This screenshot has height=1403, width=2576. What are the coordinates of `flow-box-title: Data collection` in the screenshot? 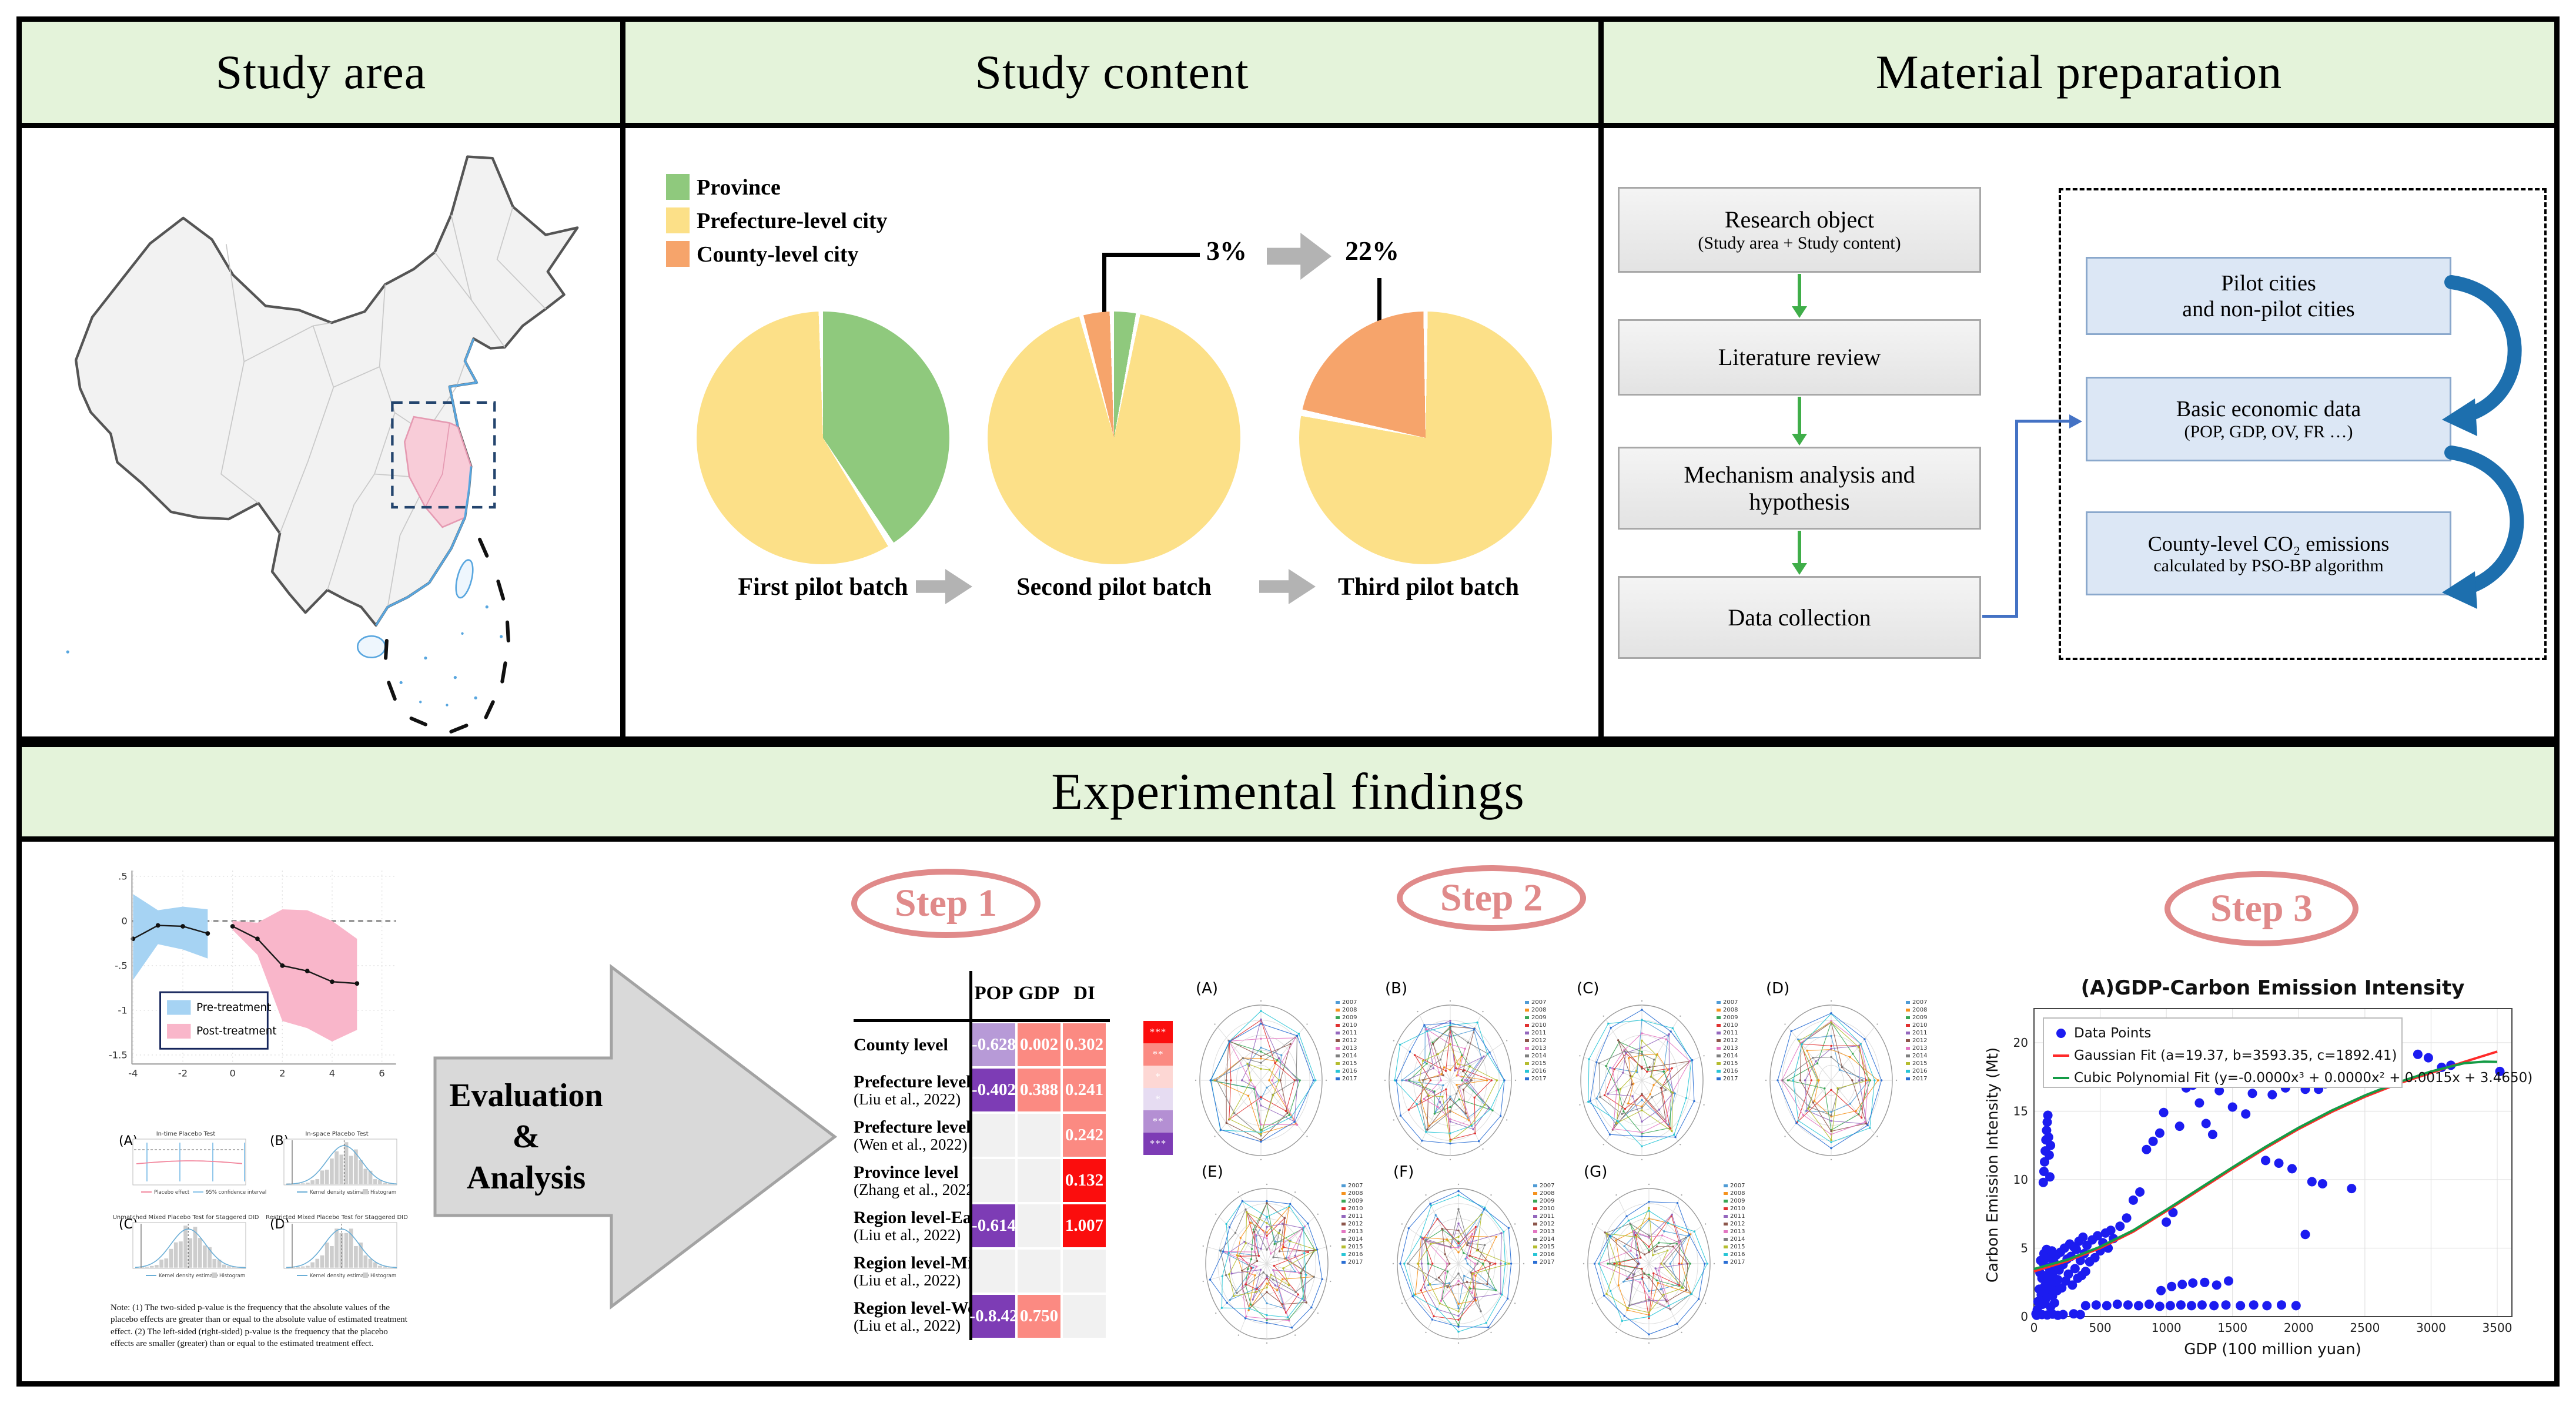 It's located at (1799, 618).